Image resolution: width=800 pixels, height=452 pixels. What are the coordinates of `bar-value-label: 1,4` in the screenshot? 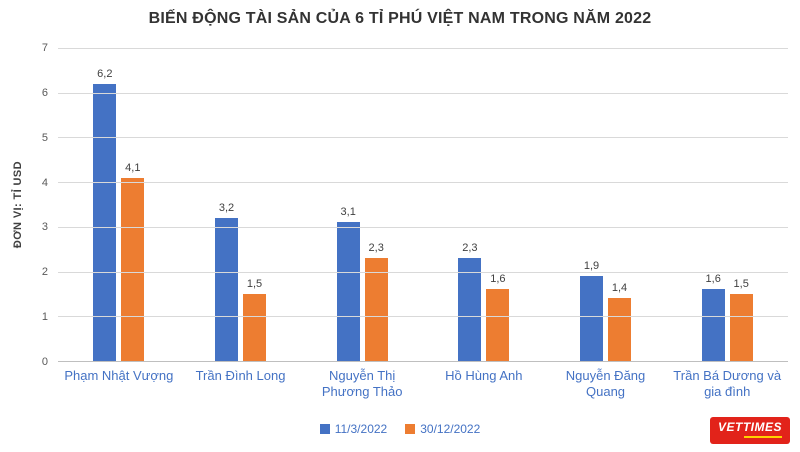 It's located at (619, 288).